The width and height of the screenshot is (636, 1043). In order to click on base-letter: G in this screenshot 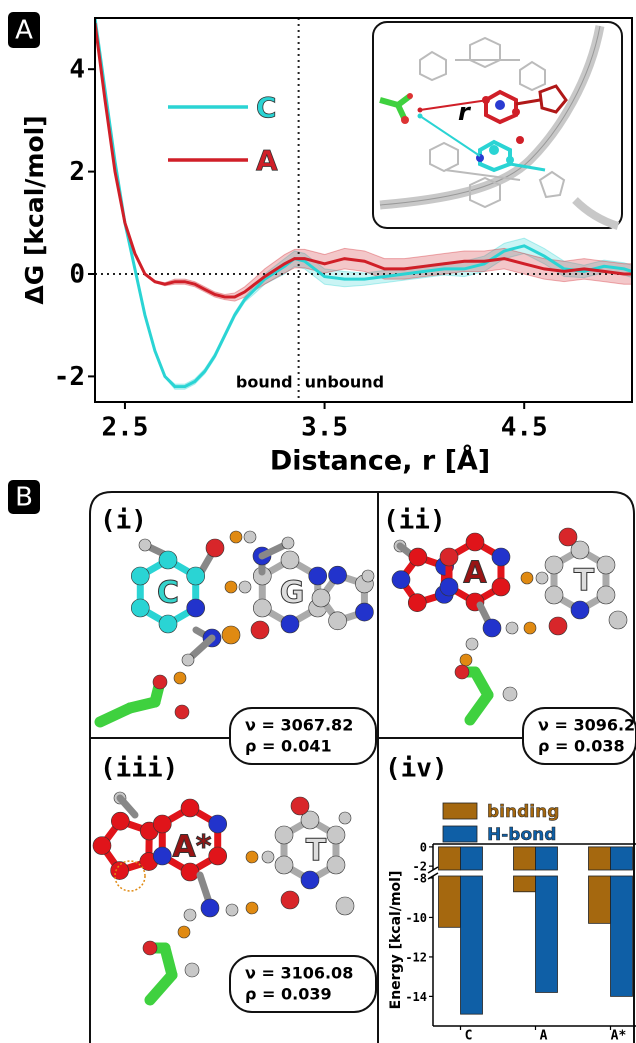, I will do `click(292, 593)`.